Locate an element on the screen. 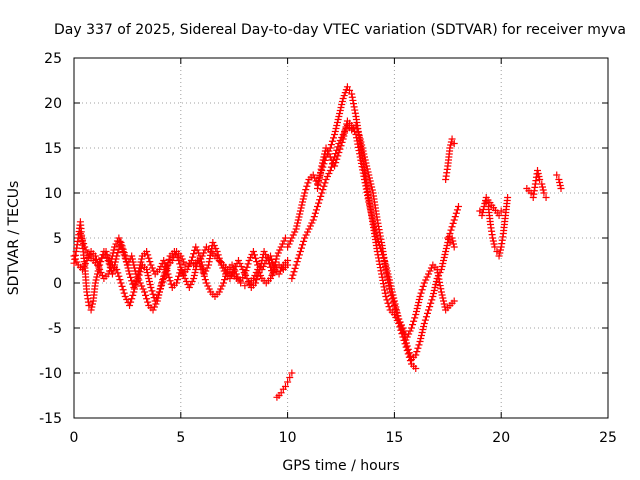  y-tick-label: 20 is located at coordinates (53, 104).